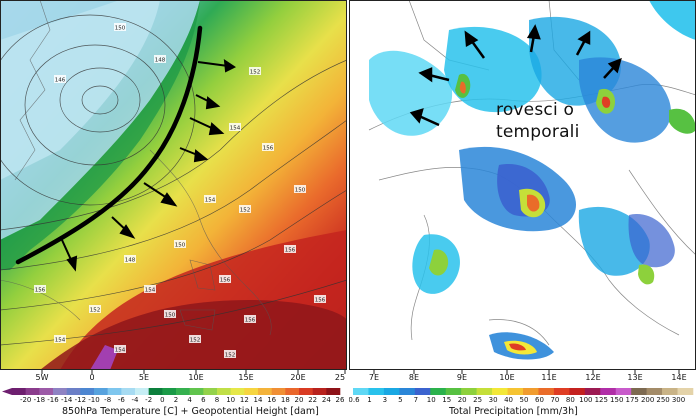 The height and width of the screenshot is (418, 696). Describe the element at coordinates (678, 400) in the screenshot. I see `precipitation-colorbar-label: 300` at that location.